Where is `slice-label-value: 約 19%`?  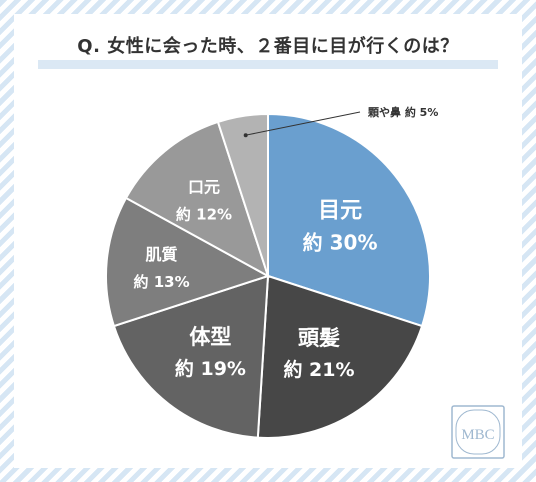 slice-label-value: 約 19% is located at coordinates (210, 368).